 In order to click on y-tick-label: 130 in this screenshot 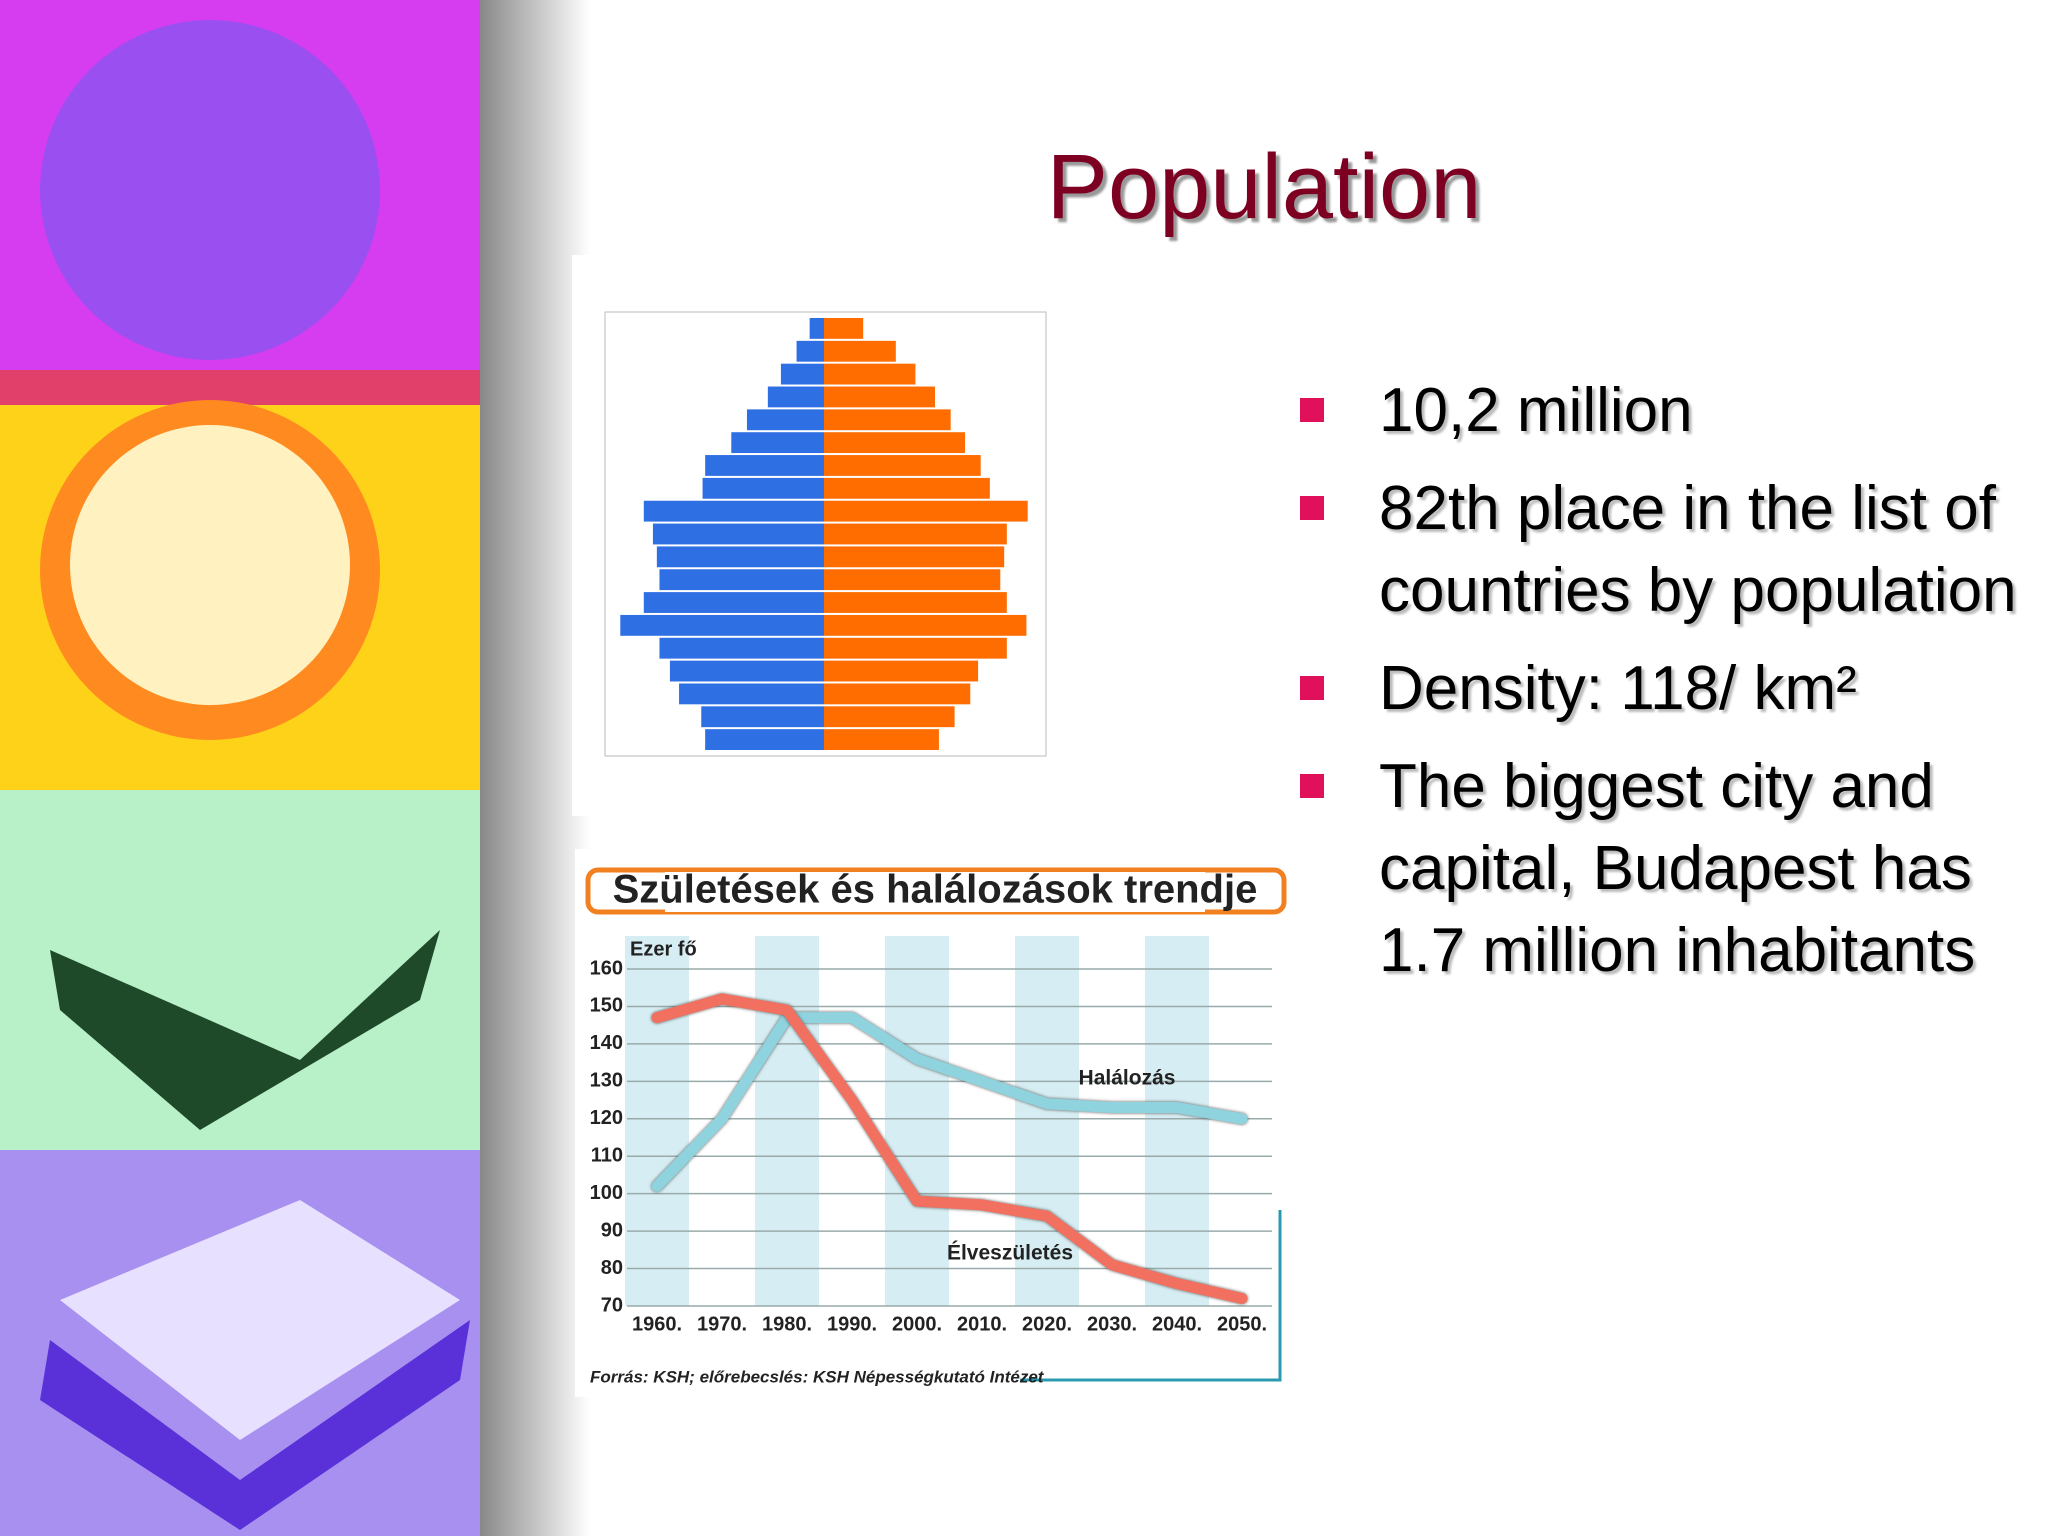, I will do `click(606, 1081)`.